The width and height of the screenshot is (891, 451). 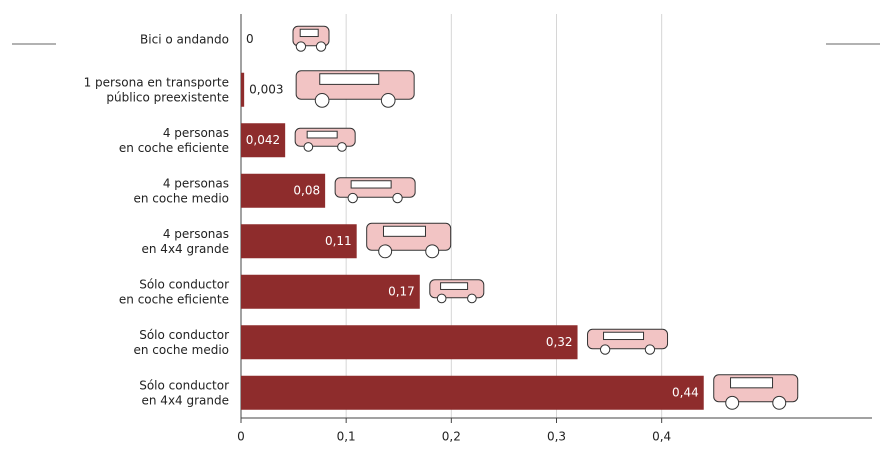 I want to click on y-tick-label: Sólo conductor en coche eficiente, so click(x=174, y=291).